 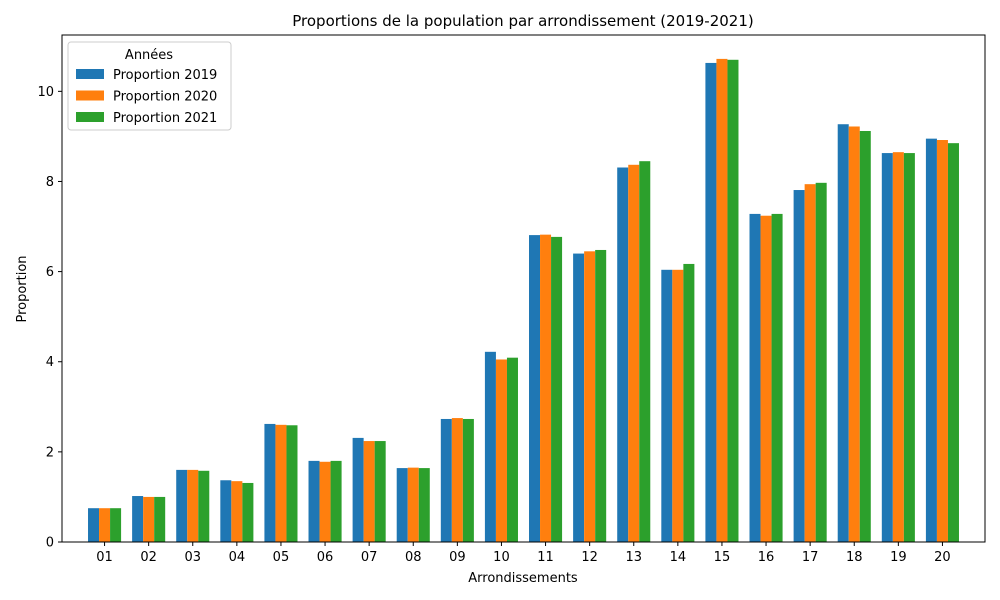 What do you see at coordinates (523, 578) in the screenshot?
I see `x-axis-label: Arrondissements` at bounding box center [523, 578].